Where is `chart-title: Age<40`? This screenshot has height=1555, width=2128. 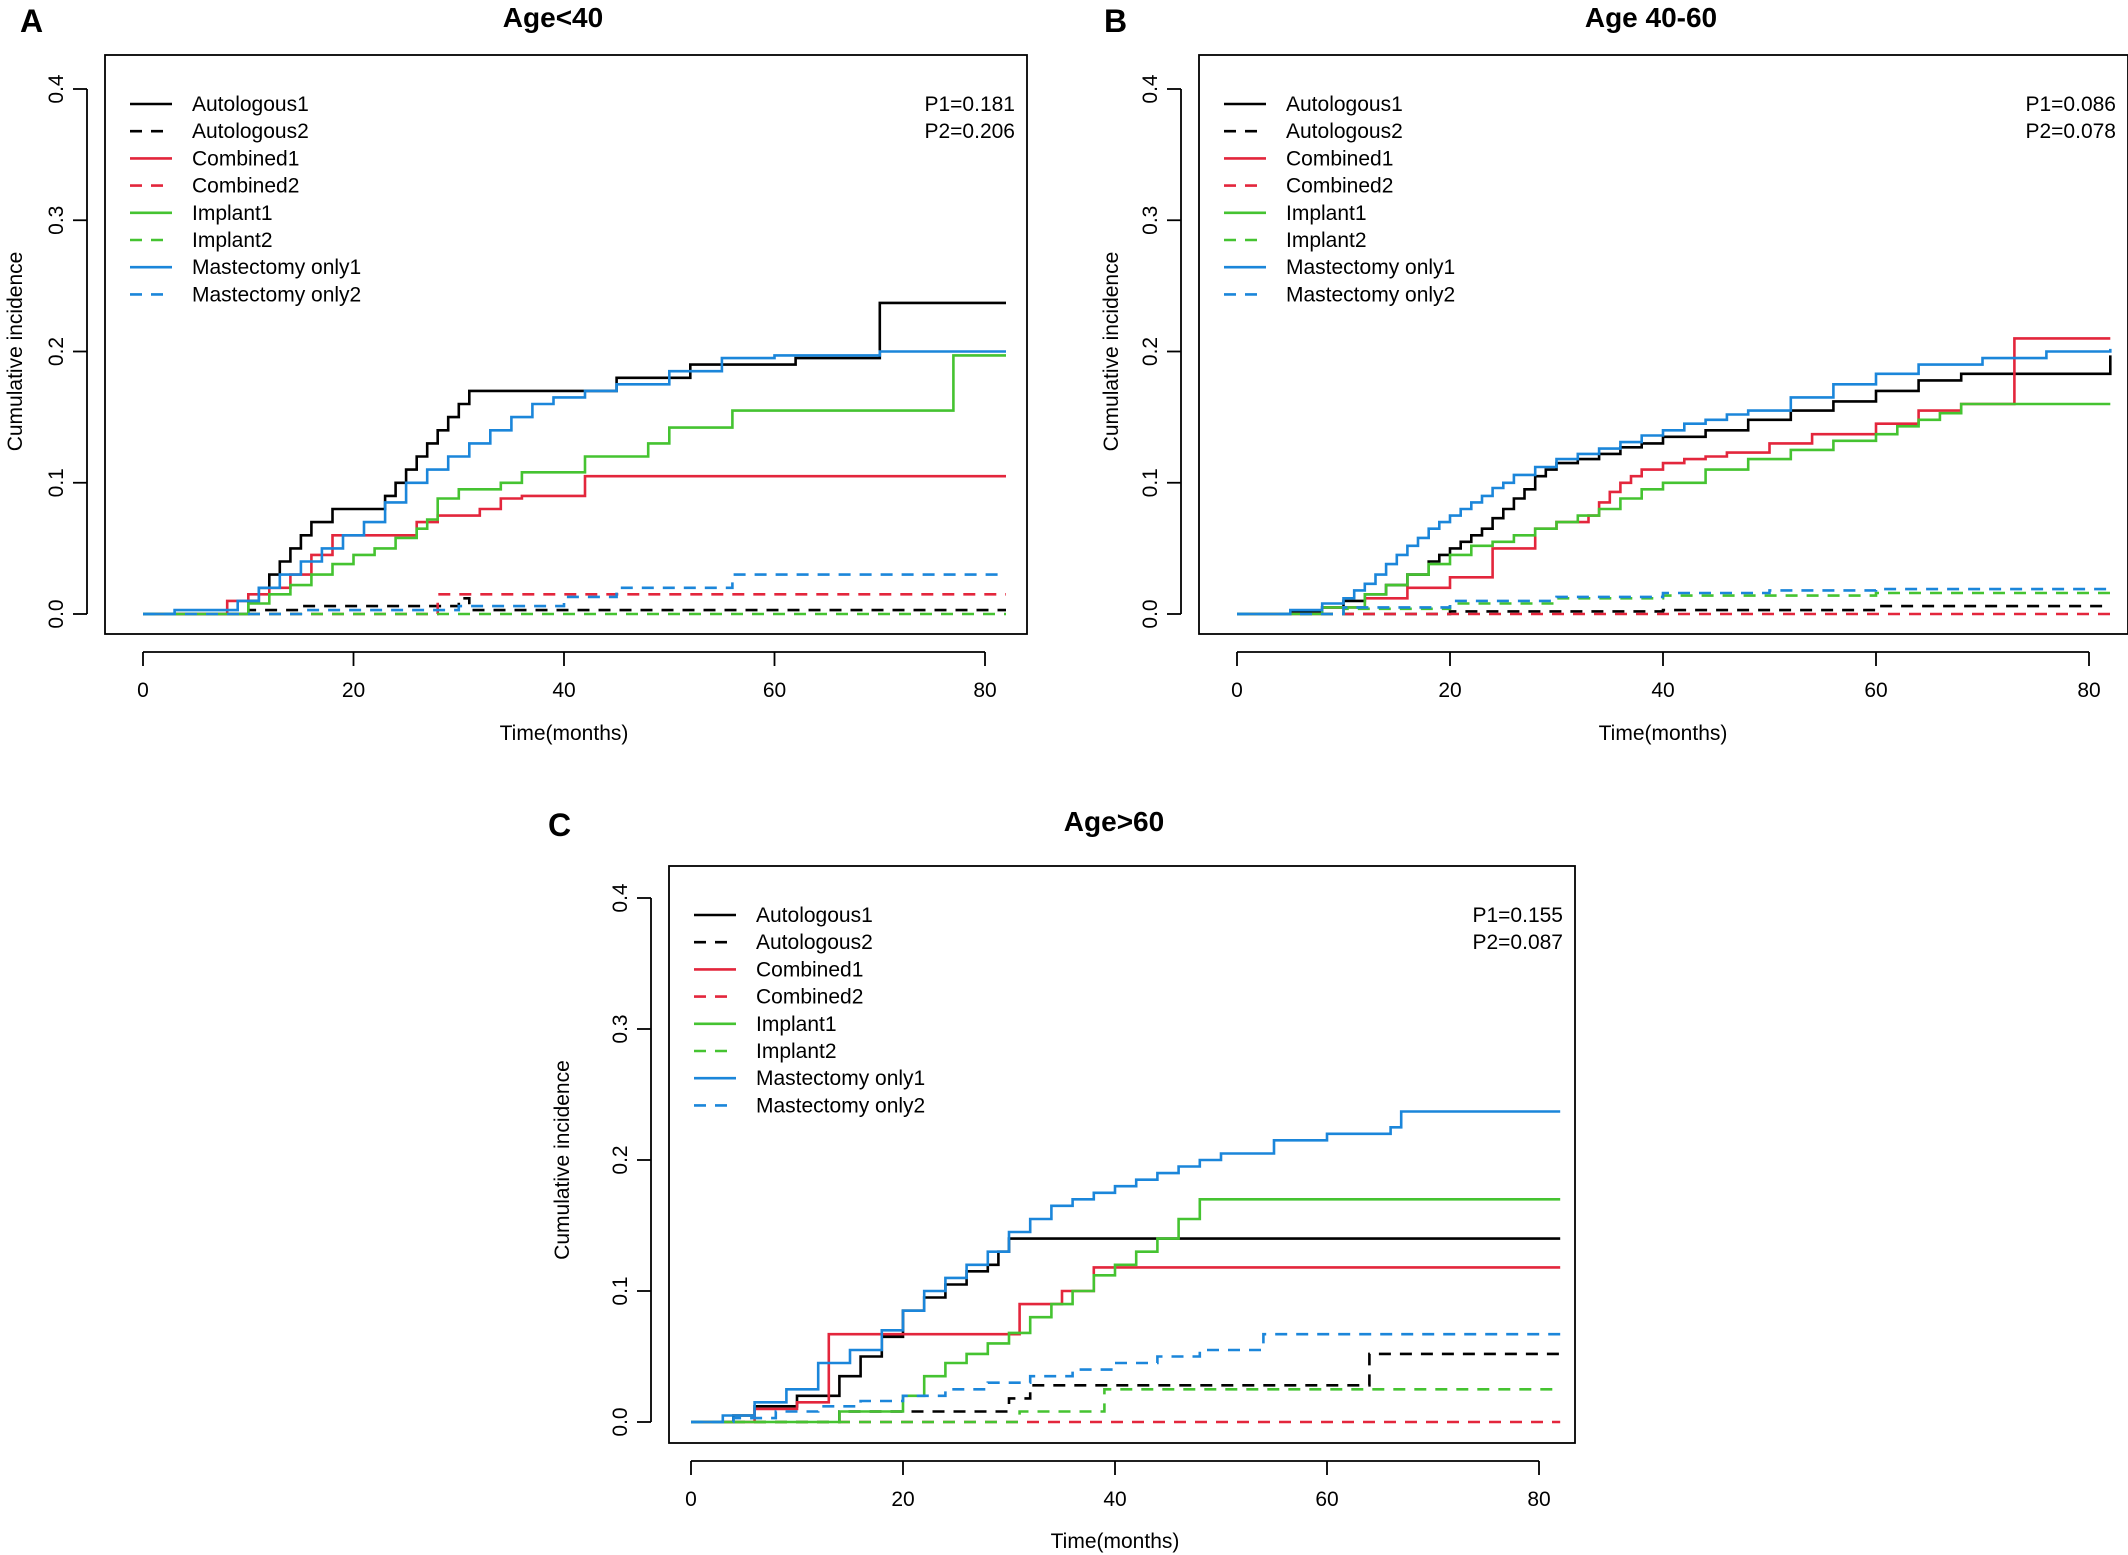
chart-title: Age<40 is located at coordinates (553, 17).